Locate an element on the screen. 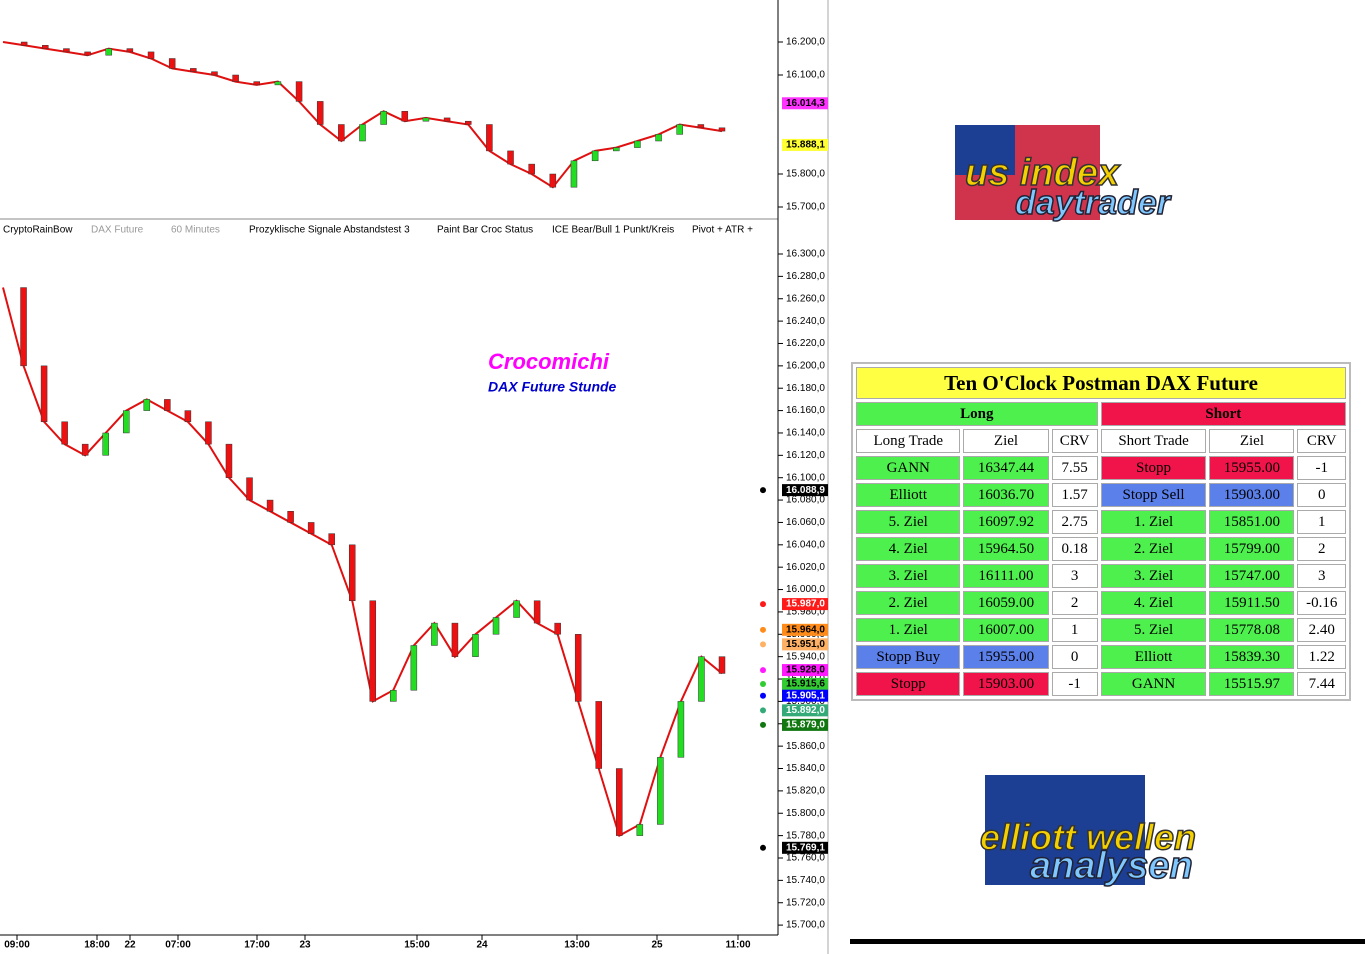  table-cell: 15851.00 is located at coordinates (1252, 522).